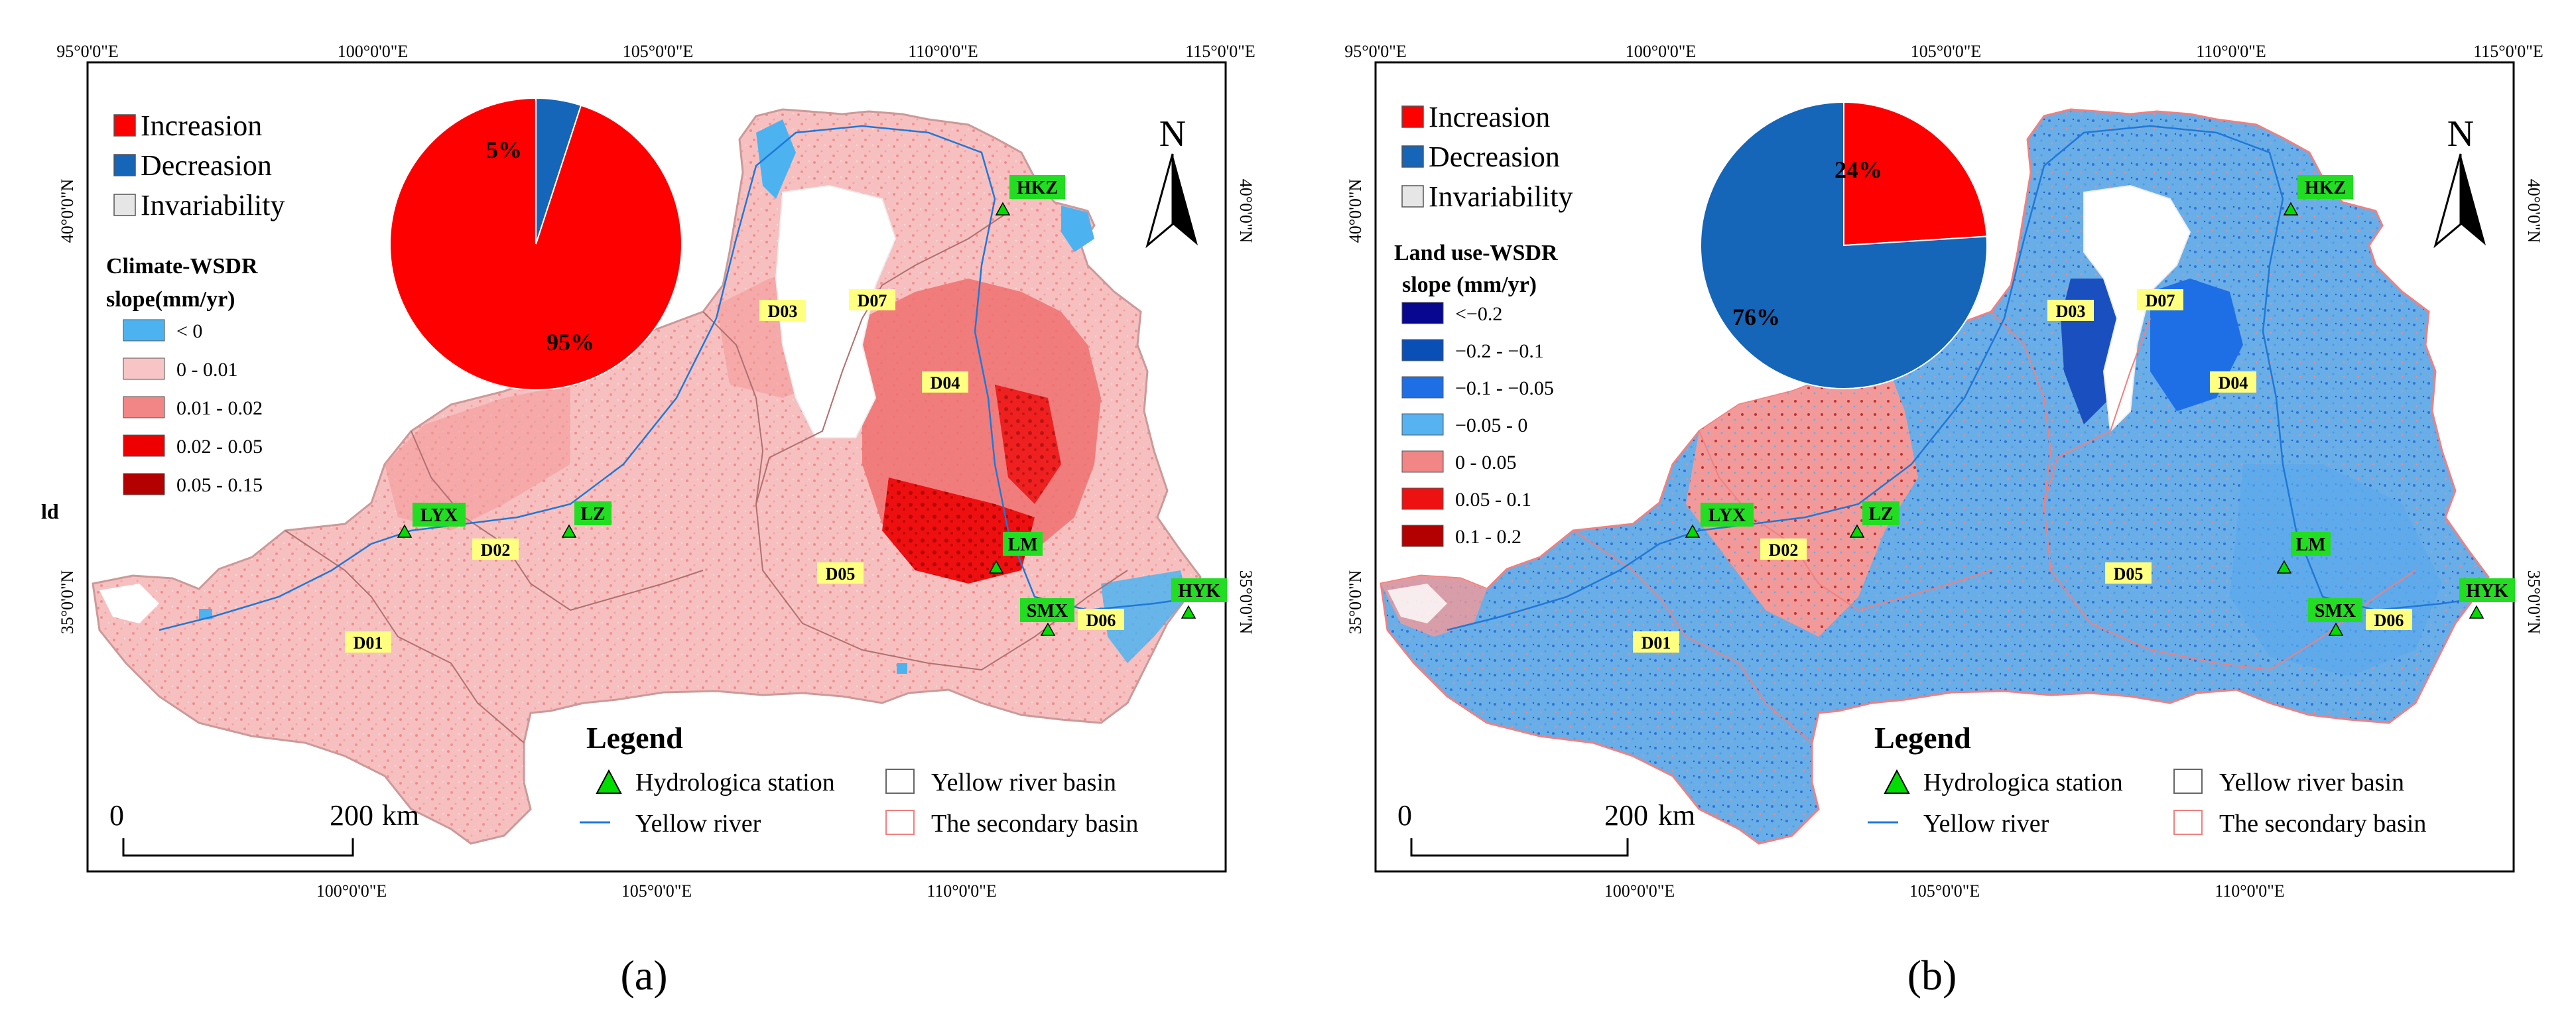 The height and width of the screenshot is (1018, 2576). What do you see at coordinates (1947, 51) in the screenshot?
I see `lon-label-top: 105°0'0"E` at bounding box center [1947, 51].